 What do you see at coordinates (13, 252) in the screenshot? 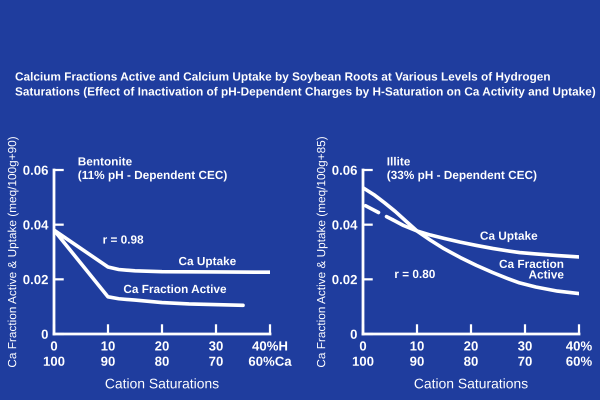
I see `y-axis-title: Ca Fraction Active & Uptake (meq/100g+90)` at bounding box center [13, 252].